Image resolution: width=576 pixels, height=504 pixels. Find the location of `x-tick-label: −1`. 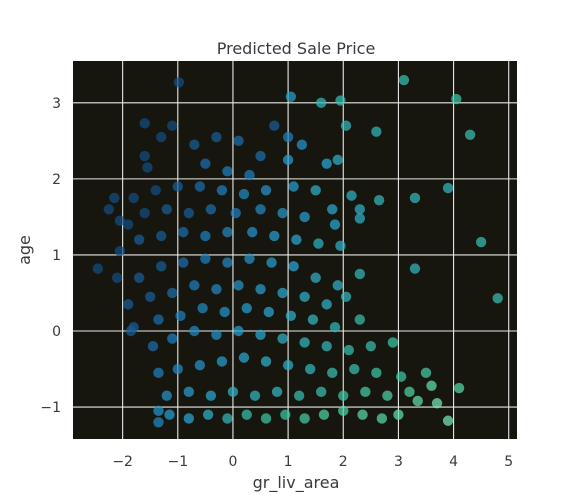

x-tick-label: −1 is located at coordinates (177, 462).